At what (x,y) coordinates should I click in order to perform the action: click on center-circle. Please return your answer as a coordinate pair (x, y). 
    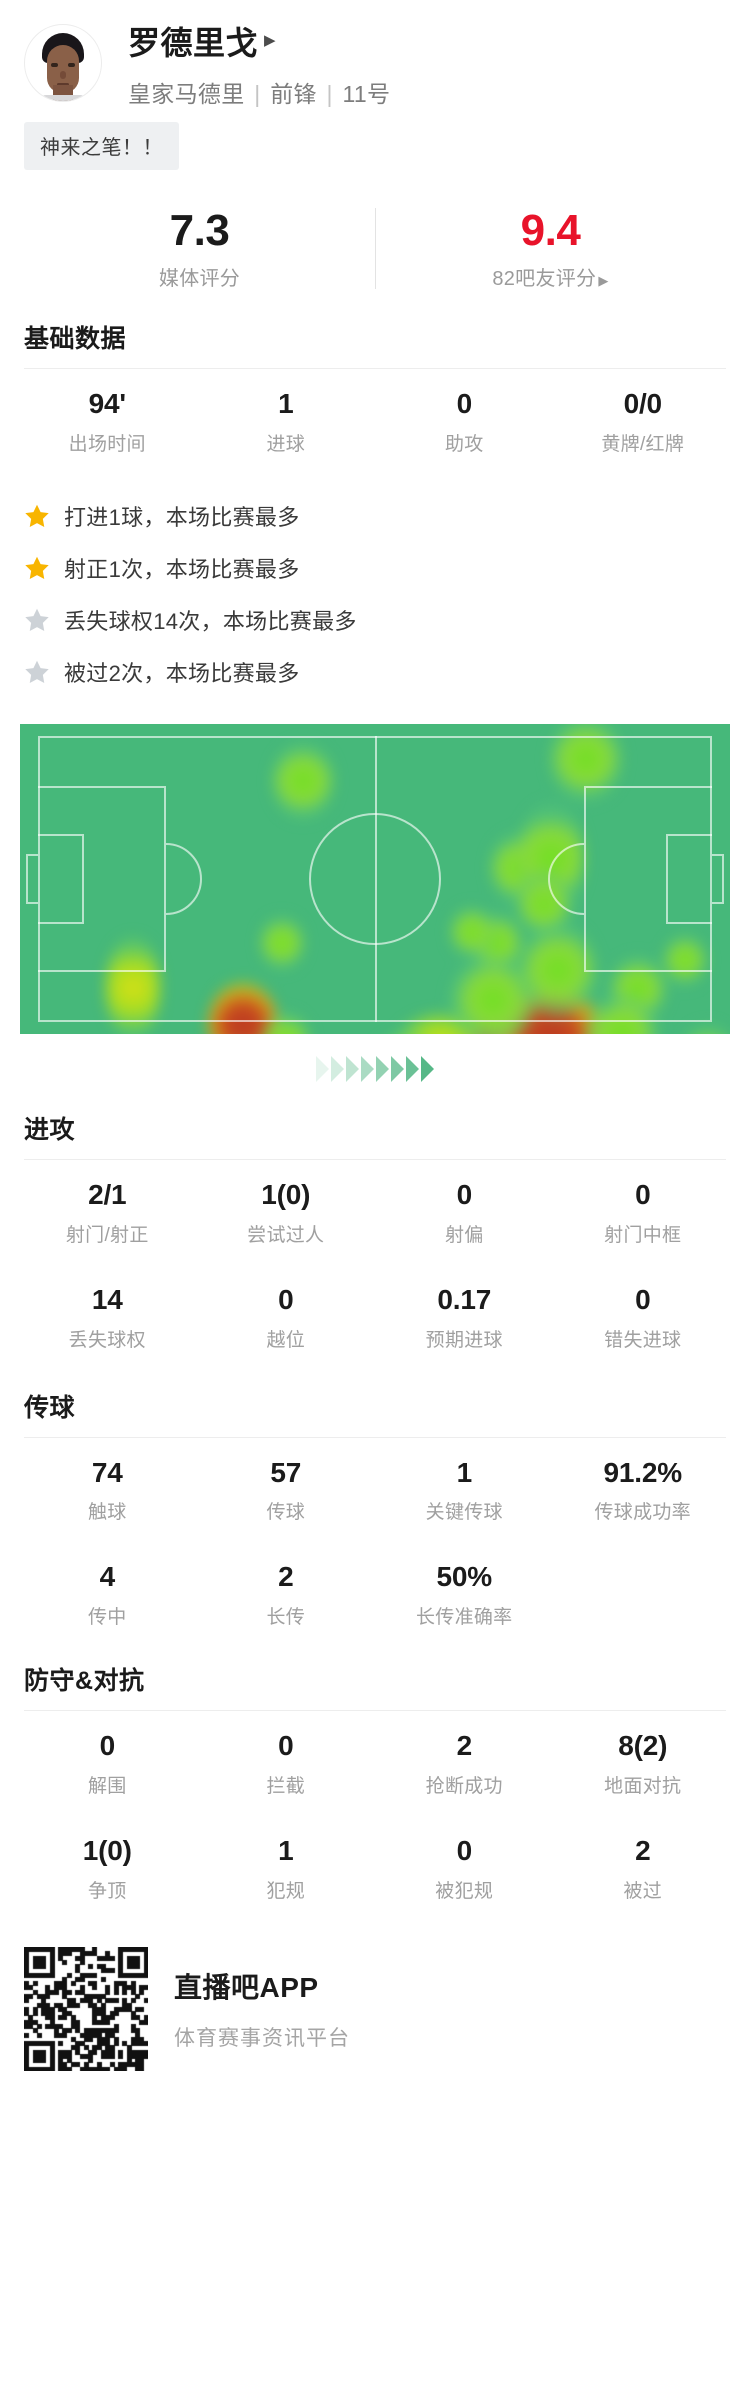
    Looking at the image, I should click on (375, 878).